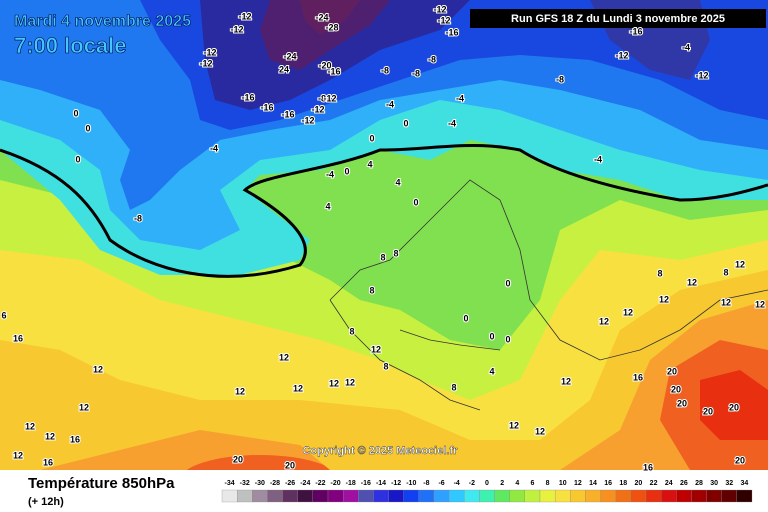 The width and height of the screenshot is (768, 512). Describe the element at coordinates (729, 483) in the screenshot. I see `scale-label: 32` at that location.